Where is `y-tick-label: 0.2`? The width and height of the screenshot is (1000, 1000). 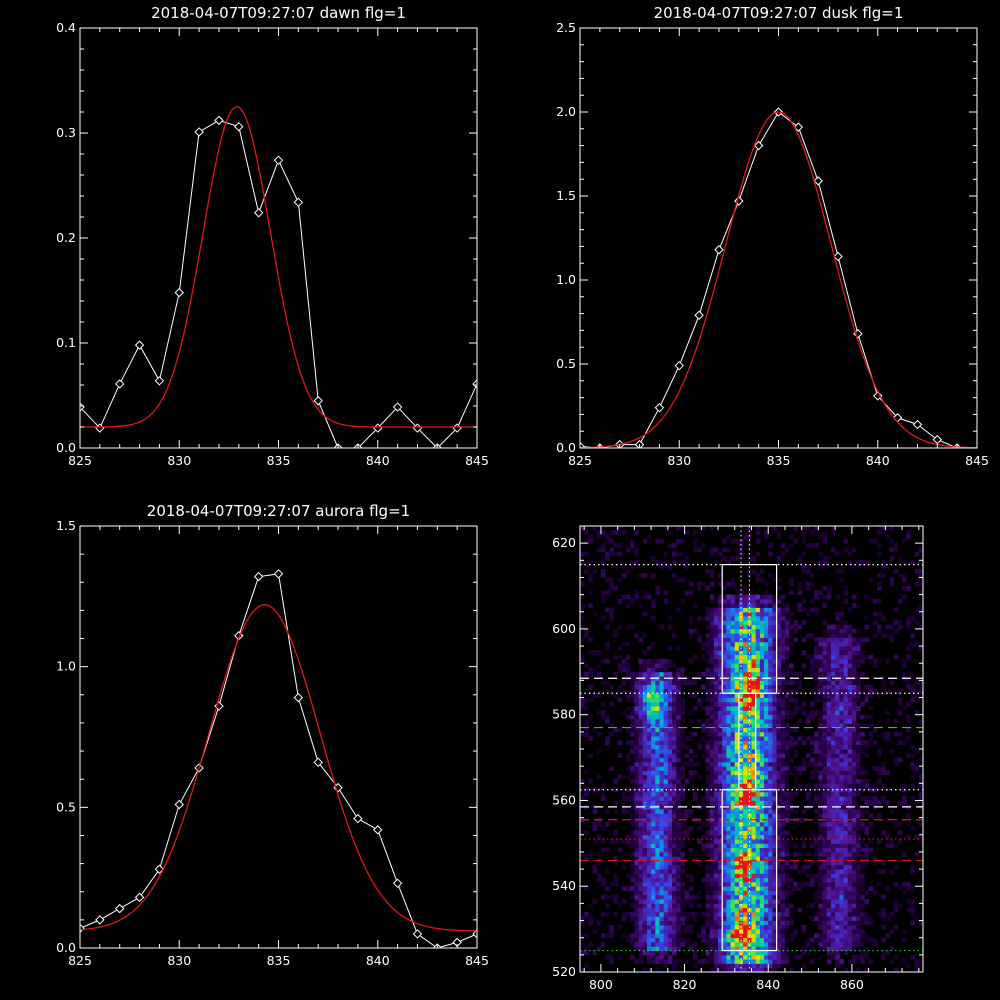
y-tick-label: 0.2 is located at coordinates (66, 237).